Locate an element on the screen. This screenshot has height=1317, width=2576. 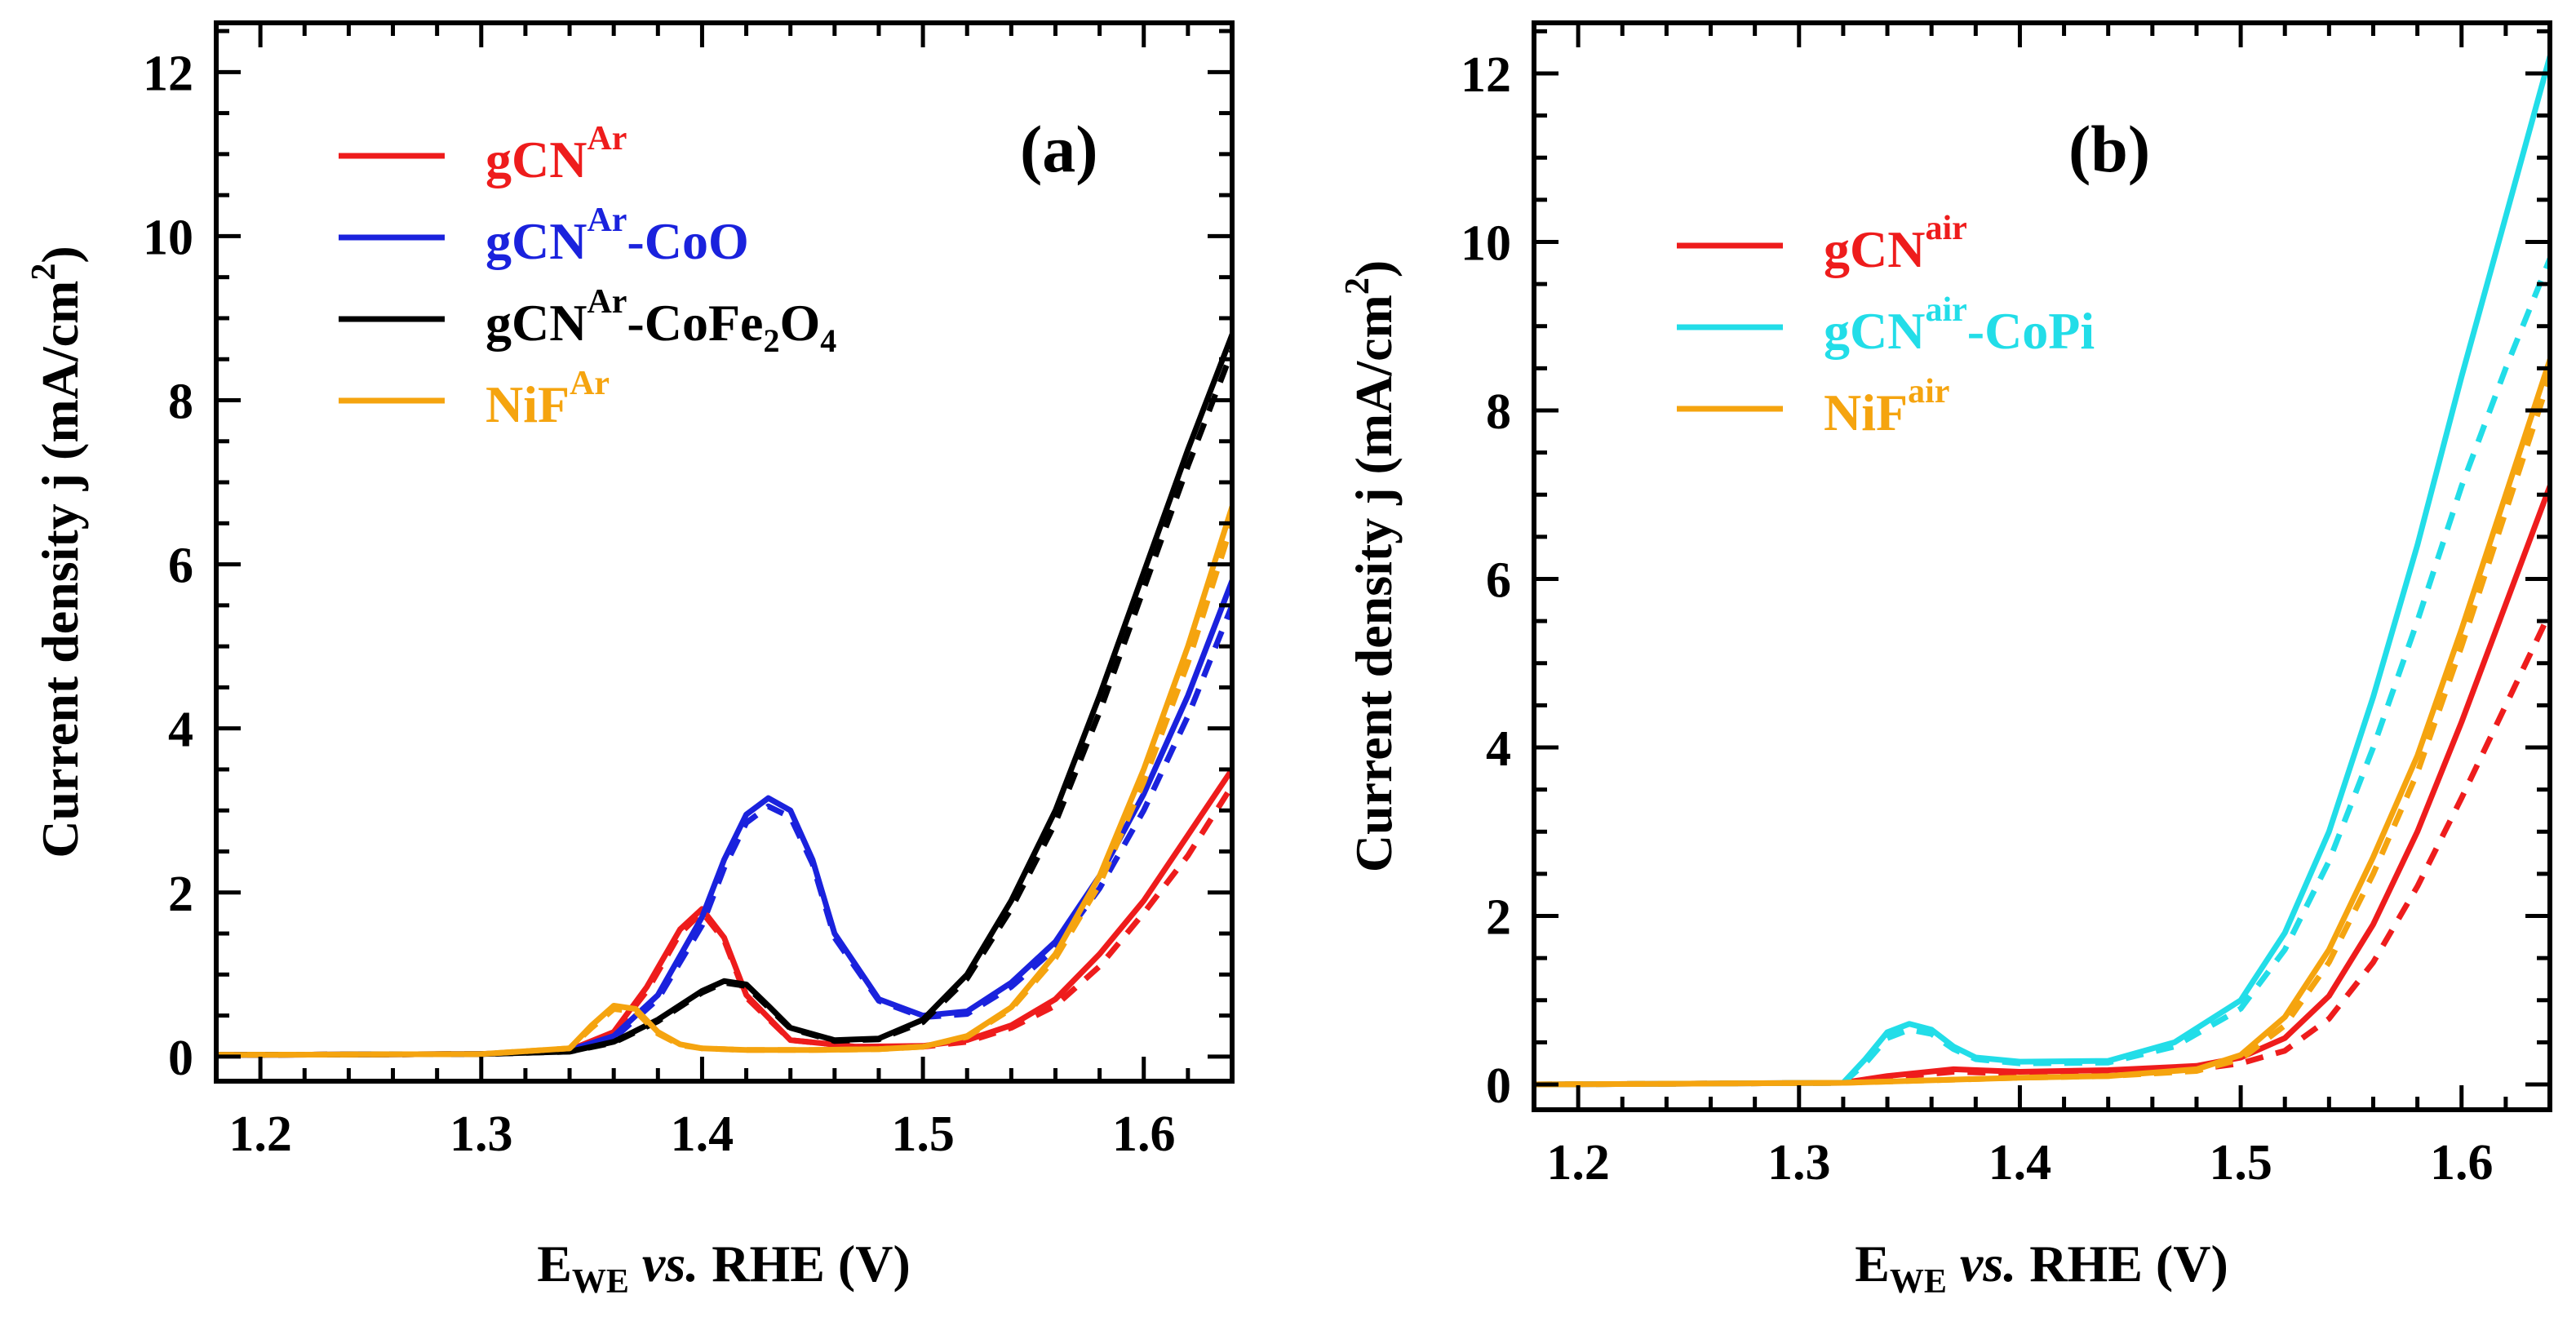
panel-label: (a) is located at coordinates (1059, 149).